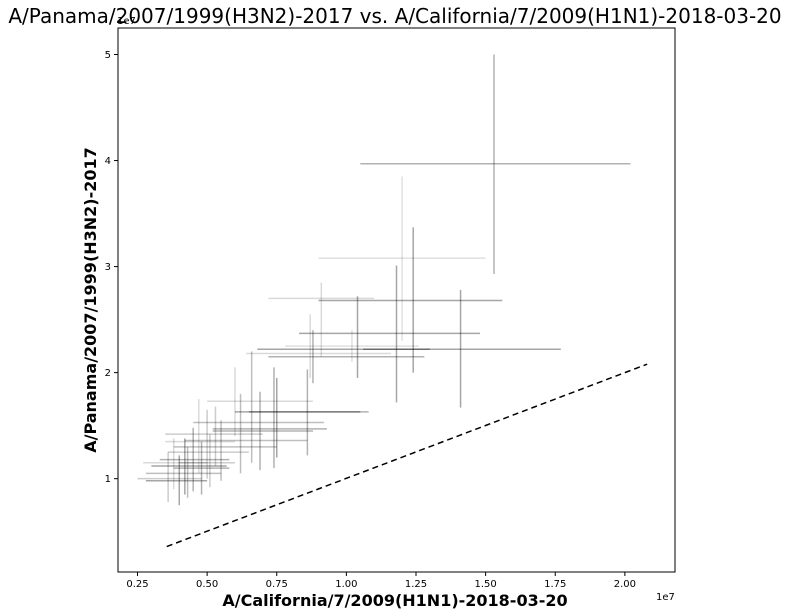 Image resolution: width=791 pixels, height=615 pixels. What do you see at coordinates (555, 584) in the screenshot?
I see `x-tick-label: 1.75` at bounding box center [555, 584].